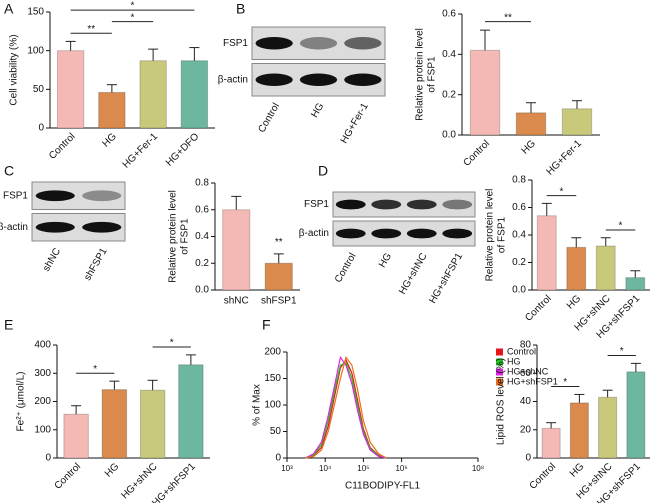 This screenshot has width=669, height=503. What do you see at coordinates (526, 401) in the screenshot?
I see `y-tick-label: 40` at bounding box center [526, 401].